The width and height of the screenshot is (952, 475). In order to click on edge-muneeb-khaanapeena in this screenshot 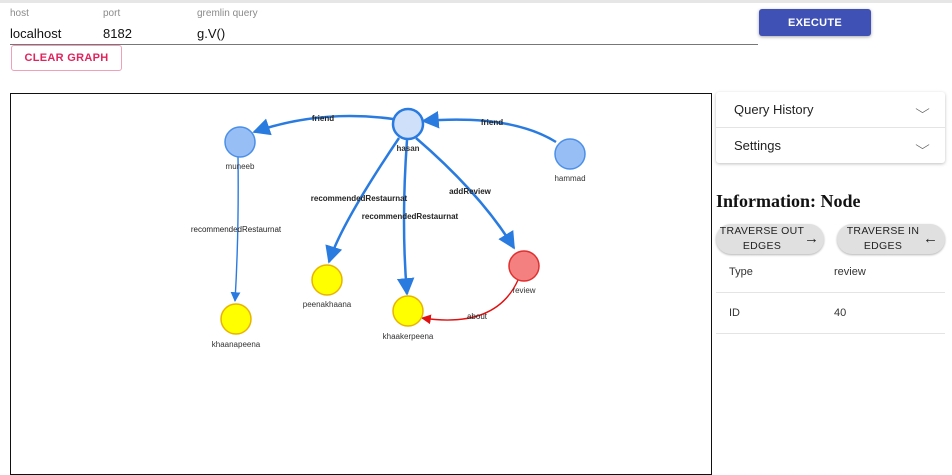, I will do `click(235, 228)`.